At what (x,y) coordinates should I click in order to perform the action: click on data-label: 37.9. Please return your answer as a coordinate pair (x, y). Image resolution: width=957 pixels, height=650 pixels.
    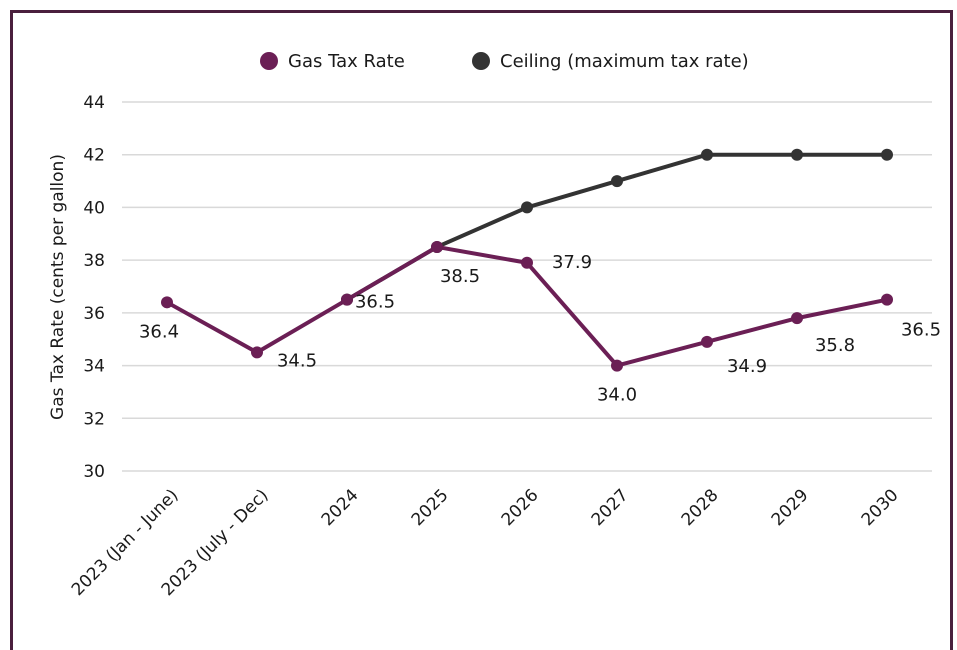
    Looking at the image, I should click on (572, 262).